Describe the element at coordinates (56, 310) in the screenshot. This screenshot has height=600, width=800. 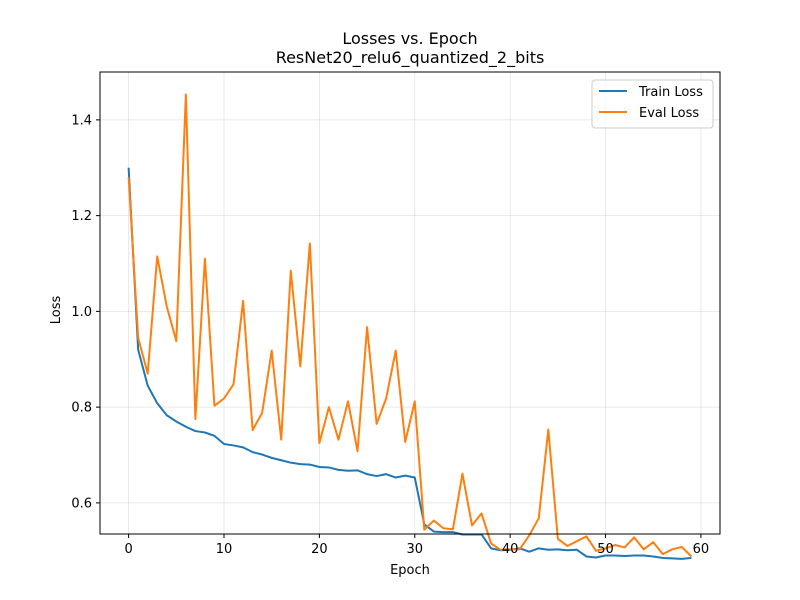
I see `y-axis-label: Loss` at that location.